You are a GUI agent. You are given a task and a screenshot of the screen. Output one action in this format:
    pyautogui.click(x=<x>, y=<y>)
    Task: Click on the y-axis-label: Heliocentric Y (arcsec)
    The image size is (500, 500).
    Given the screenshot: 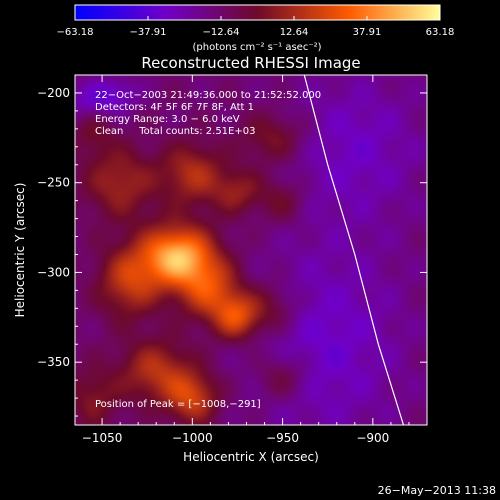 What is the action you would take?
    pyautogui.click(x=20, y=250)
    